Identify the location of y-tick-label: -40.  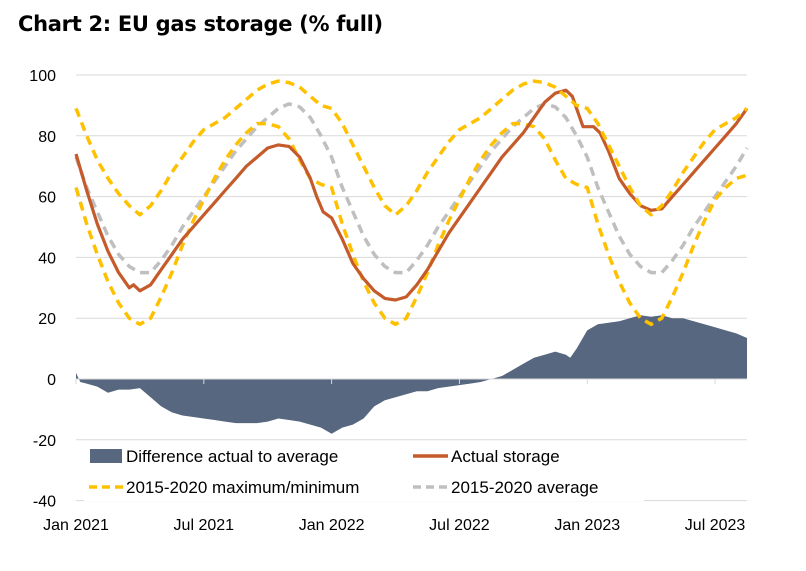
(44, 502).